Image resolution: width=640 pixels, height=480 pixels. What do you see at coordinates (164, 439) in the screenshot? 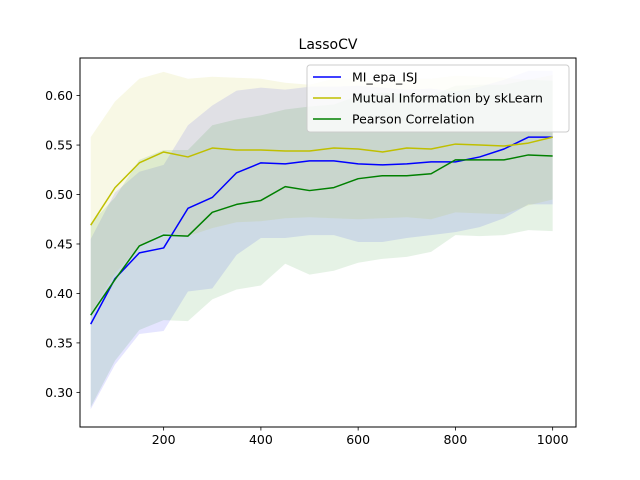
I see `x-tick-label: 200` at bounding box center [164, 439].